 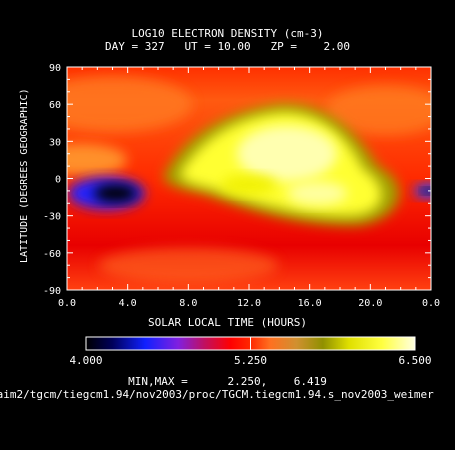 I want to click on orange-band-ne, so click(x=378, y=110).